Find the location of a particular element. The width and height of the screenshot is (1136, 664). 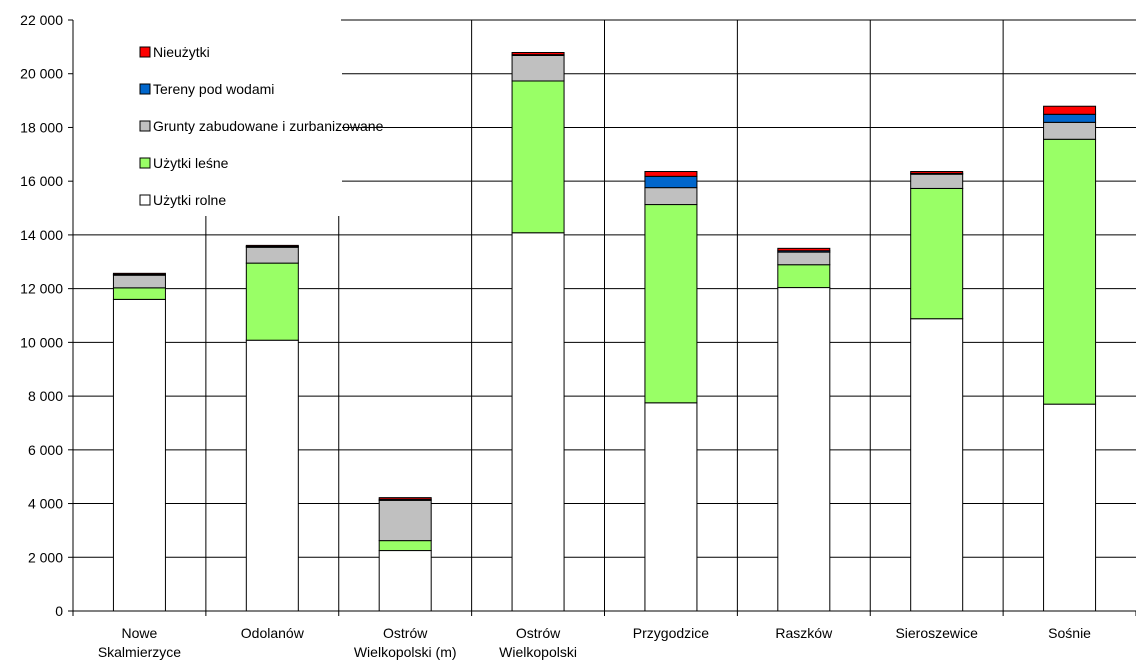

x-tick-label: Nowe is located at coordinates (140, 633).